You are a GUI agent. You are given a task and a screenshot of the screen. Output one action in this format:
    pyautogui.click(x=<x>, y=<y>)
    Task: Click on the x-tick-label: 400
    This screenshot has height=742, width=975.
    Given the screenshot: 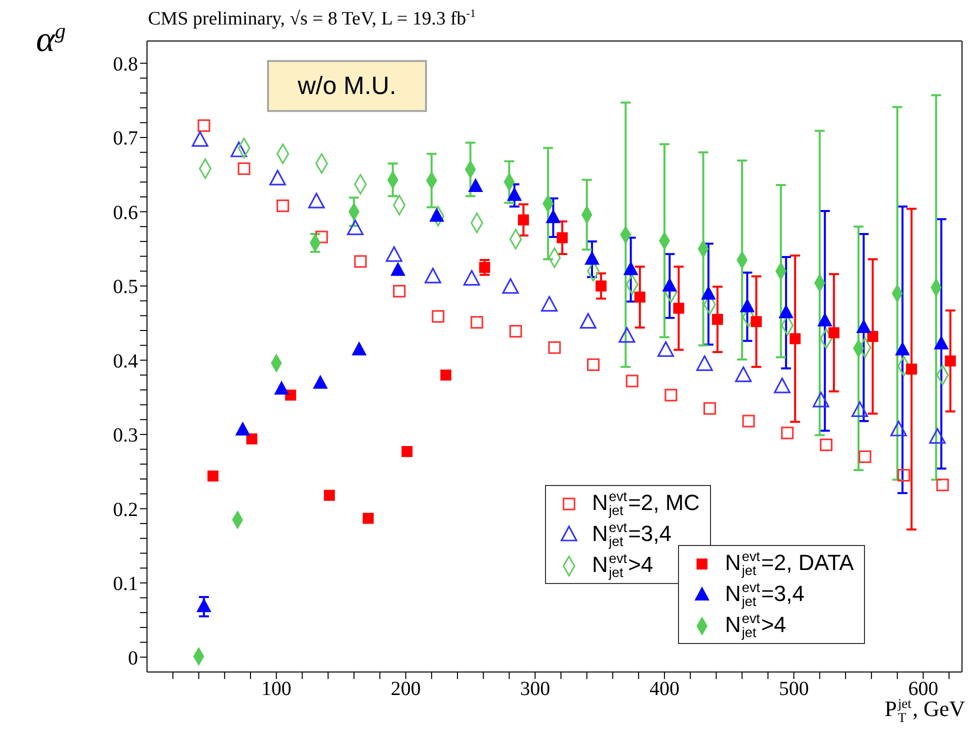 What is the action you would take?
    pyautogui.click(x=664, y=689)
    